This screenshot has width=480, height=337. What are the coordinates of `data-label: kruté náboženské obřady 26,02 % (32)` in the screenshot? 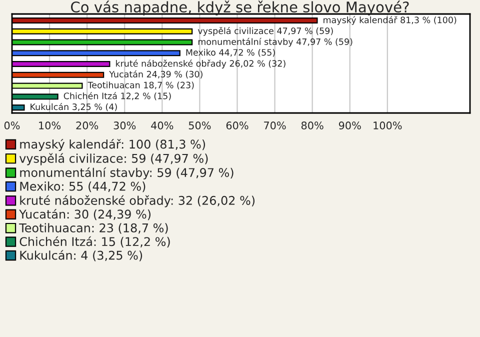 It's located at (201, 64).